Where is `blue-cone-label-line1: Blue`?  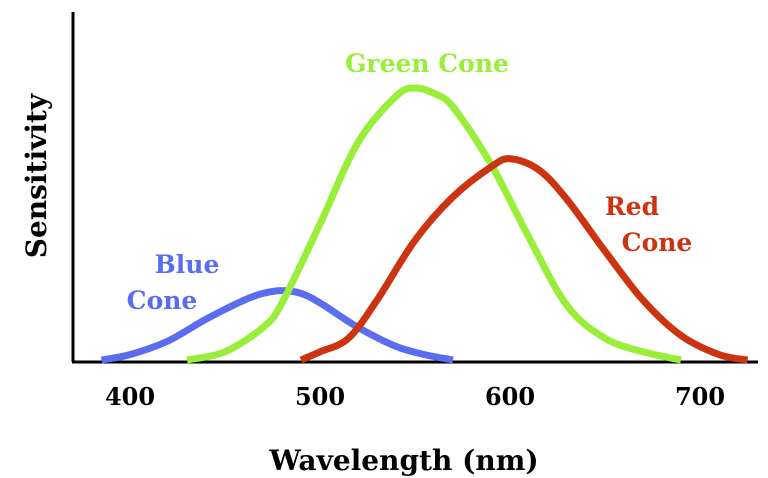
blue-cone-label-line1: Blue is located at coordinates (187, 264).